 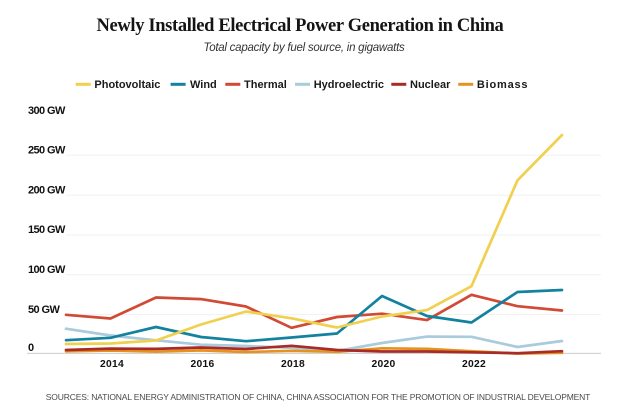 I want to click on svg-text: 0, so click(x=31, y=348).